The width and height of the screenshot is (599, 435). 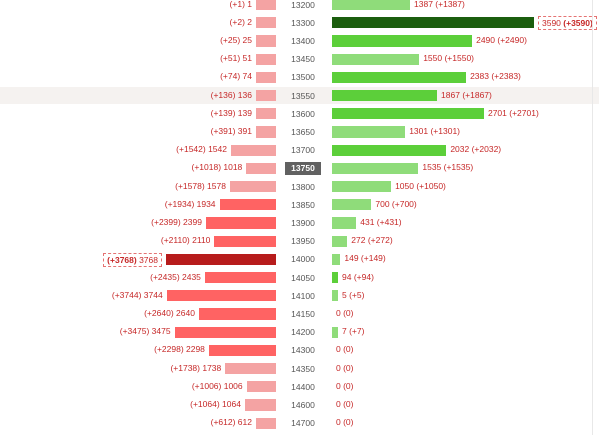 What do you see at coordinates (303, 95) in the screenshot?
I see `strike-label: 13550` at bounding box center [303, 95].